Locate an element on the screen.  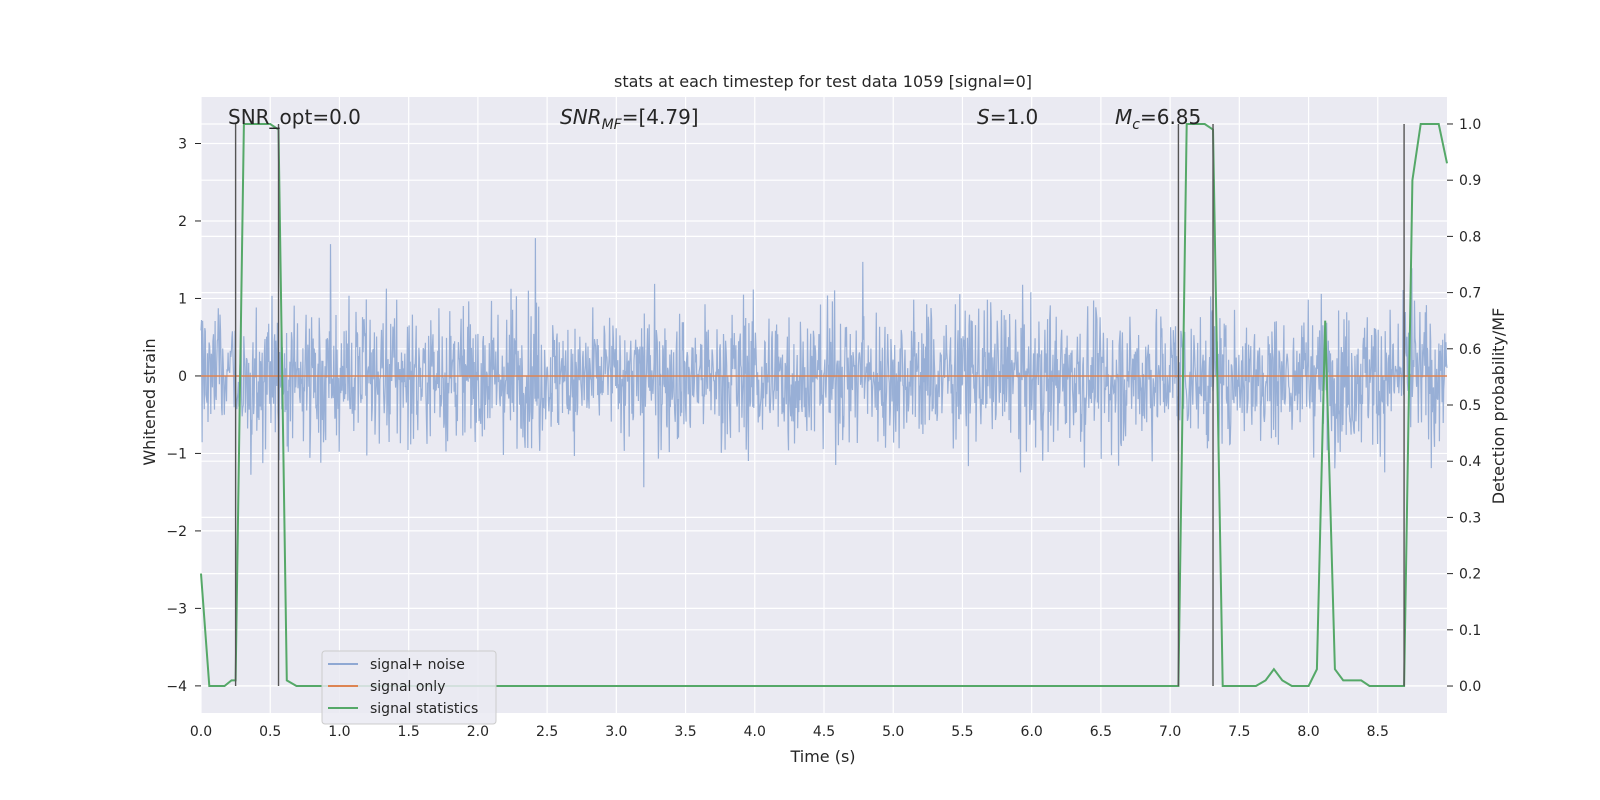
x-tick-label: 0.5 is located at coordinates (270, 732).